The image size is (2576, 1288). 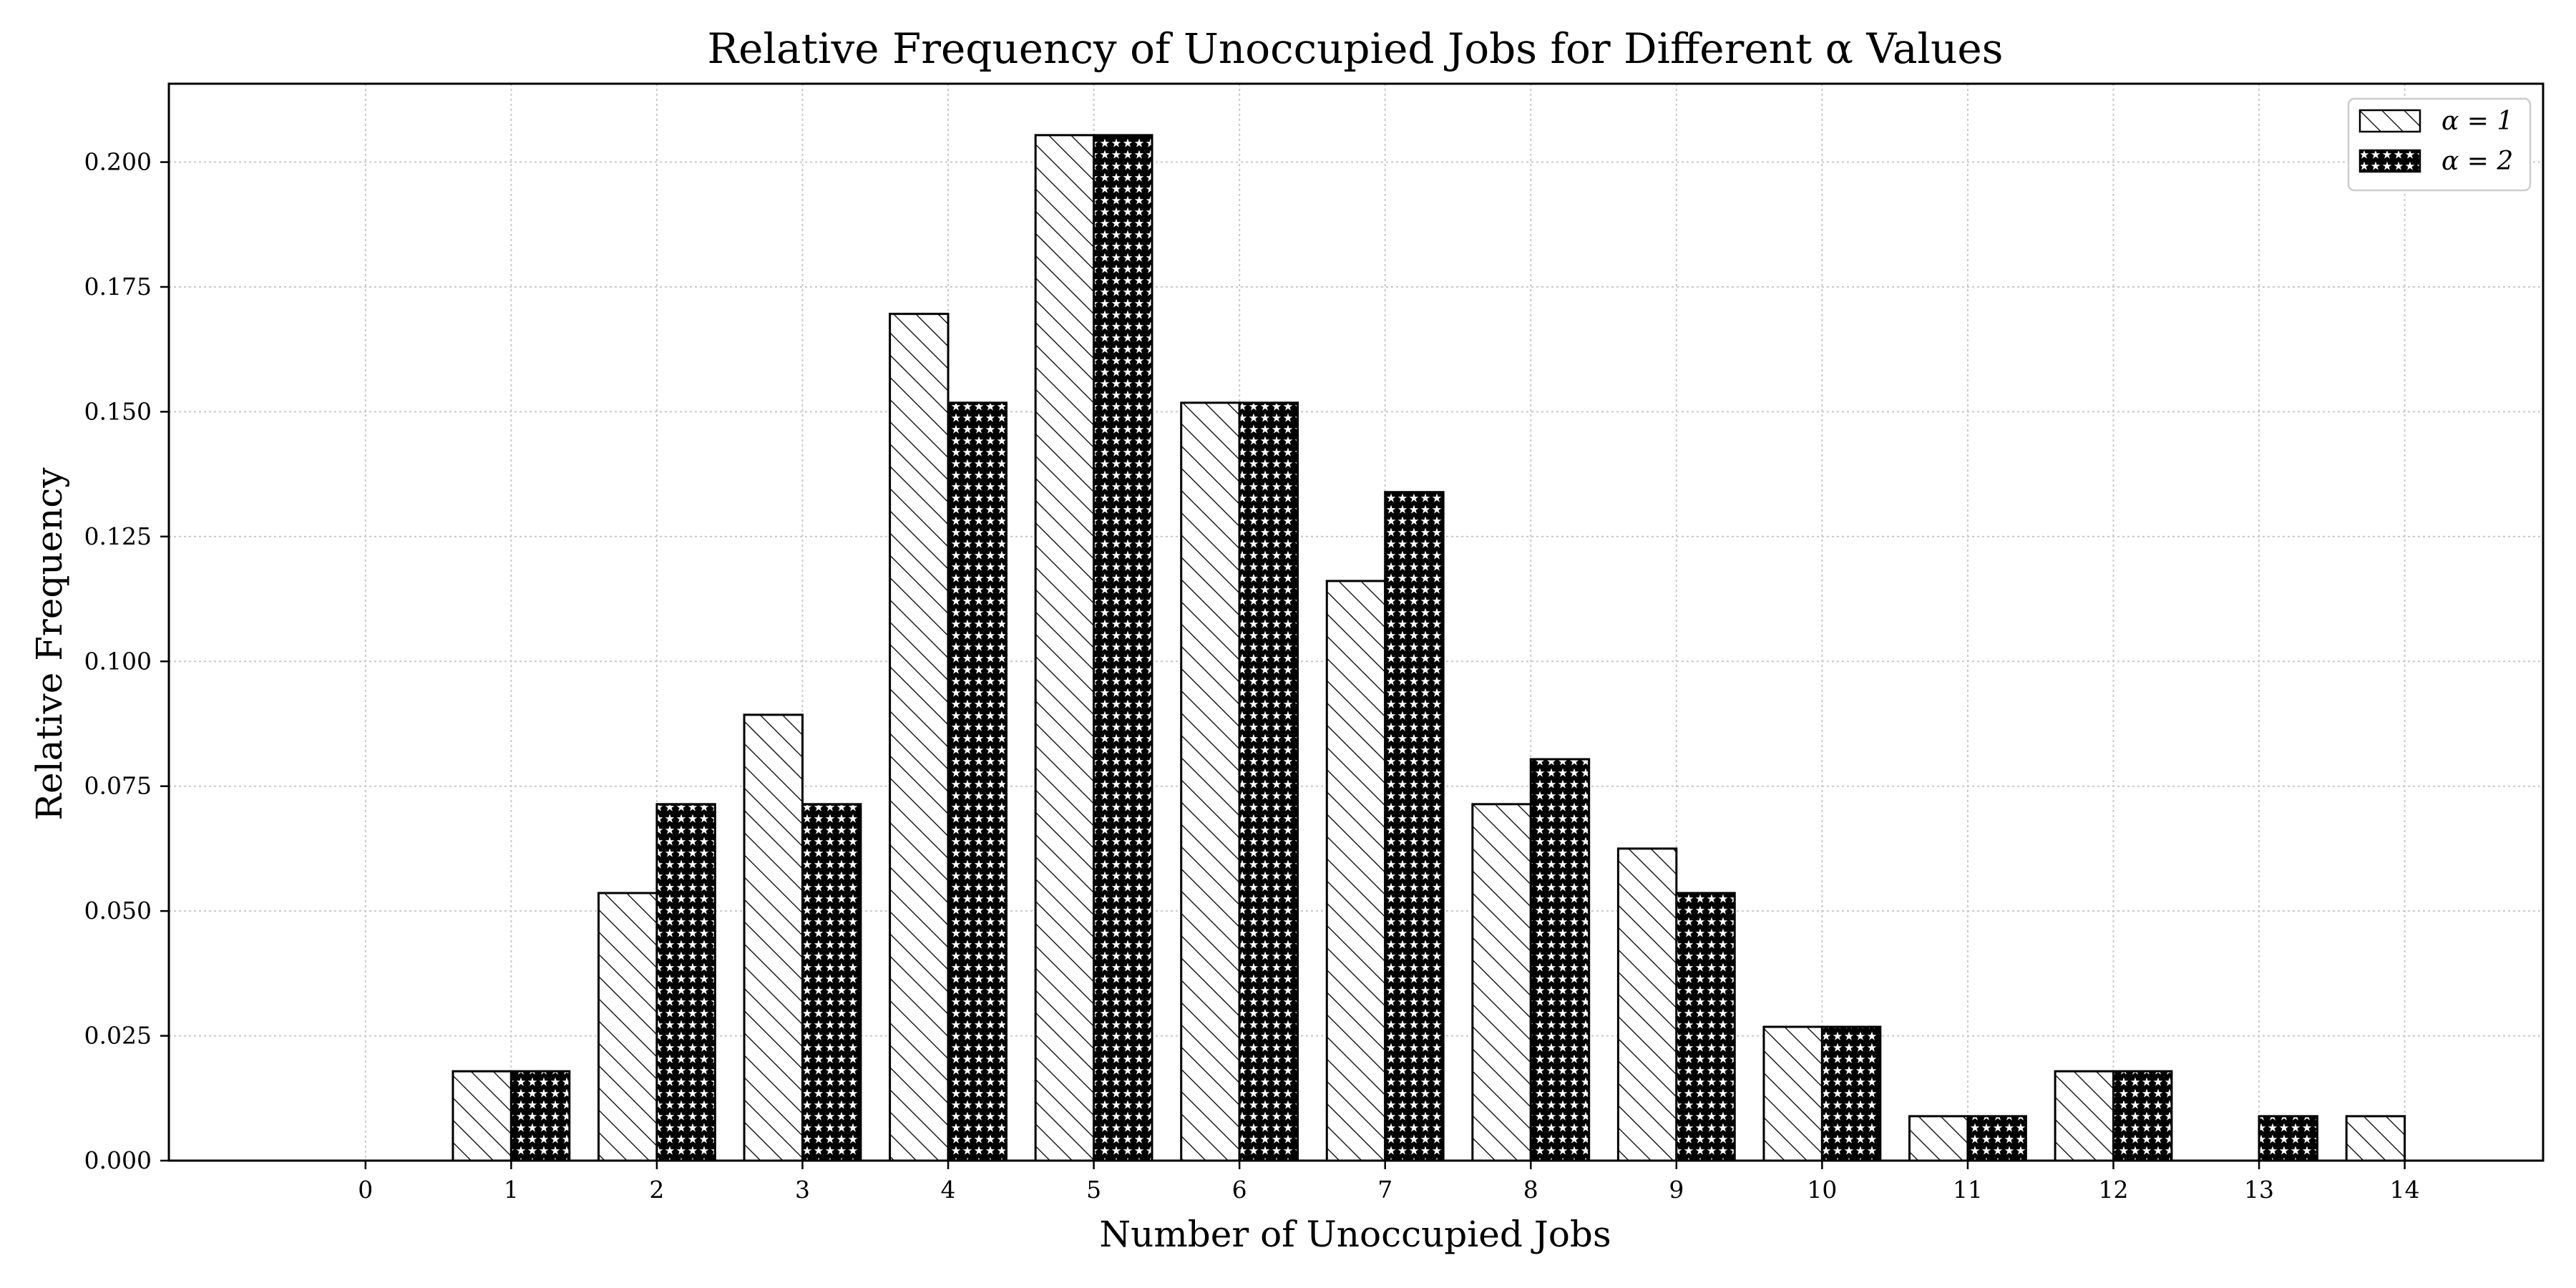 I want to click on legend-label-alpha-2: α = 2, so click(x=2477, y=161).